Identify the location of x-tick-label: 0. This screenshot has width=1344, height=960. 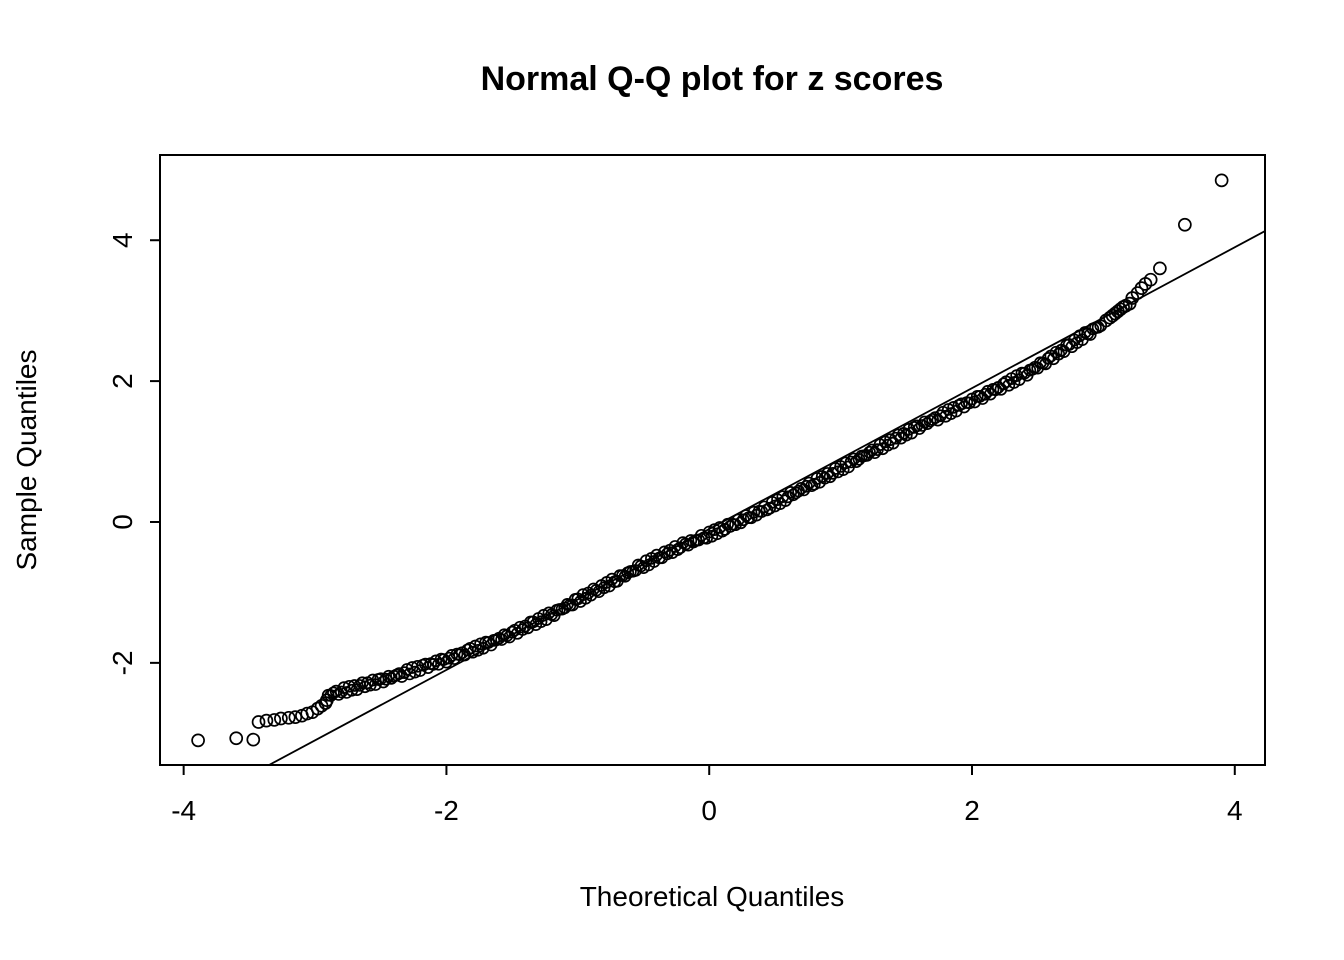
(709, 810).